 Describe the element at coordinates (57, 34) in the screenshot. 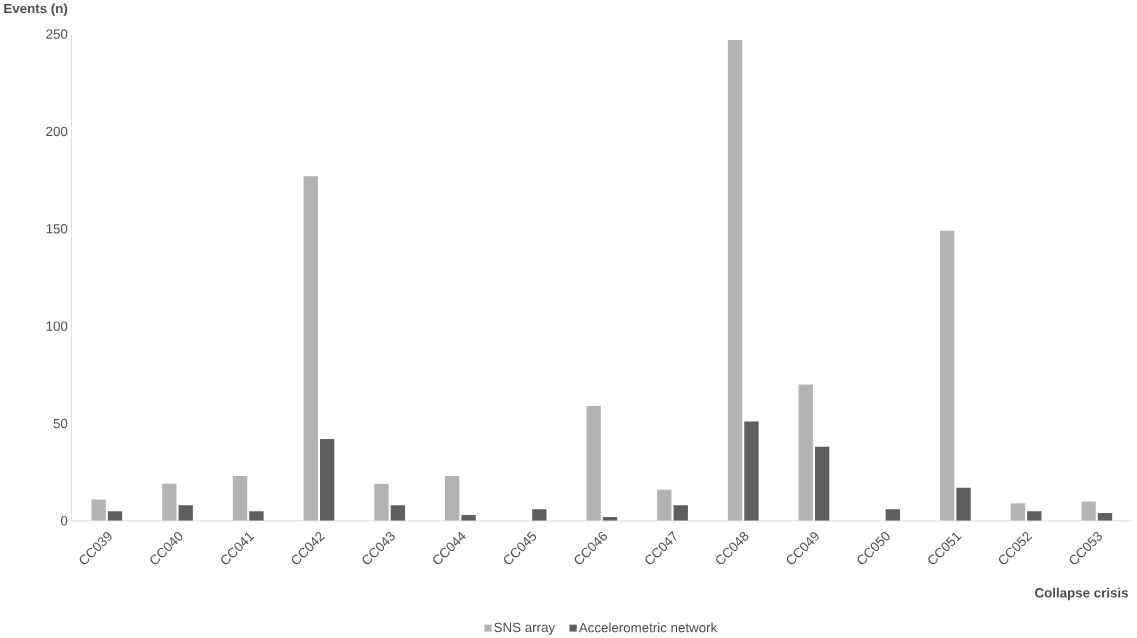

I see `y-tick-label: 250` at that location.